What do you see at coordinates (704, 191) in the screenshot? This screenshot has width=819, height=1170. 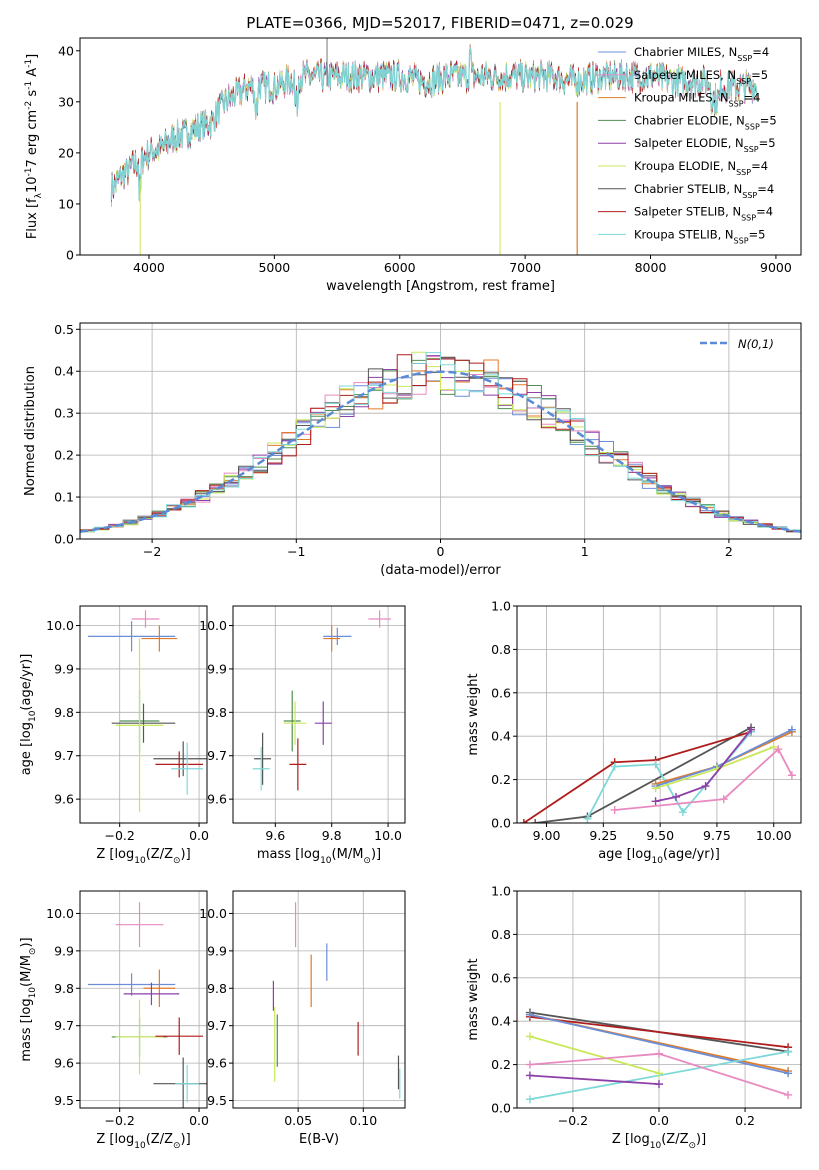 I see `legend-label: Chabrier STELIB, NSSP=4` at bounding box center [704, 191].